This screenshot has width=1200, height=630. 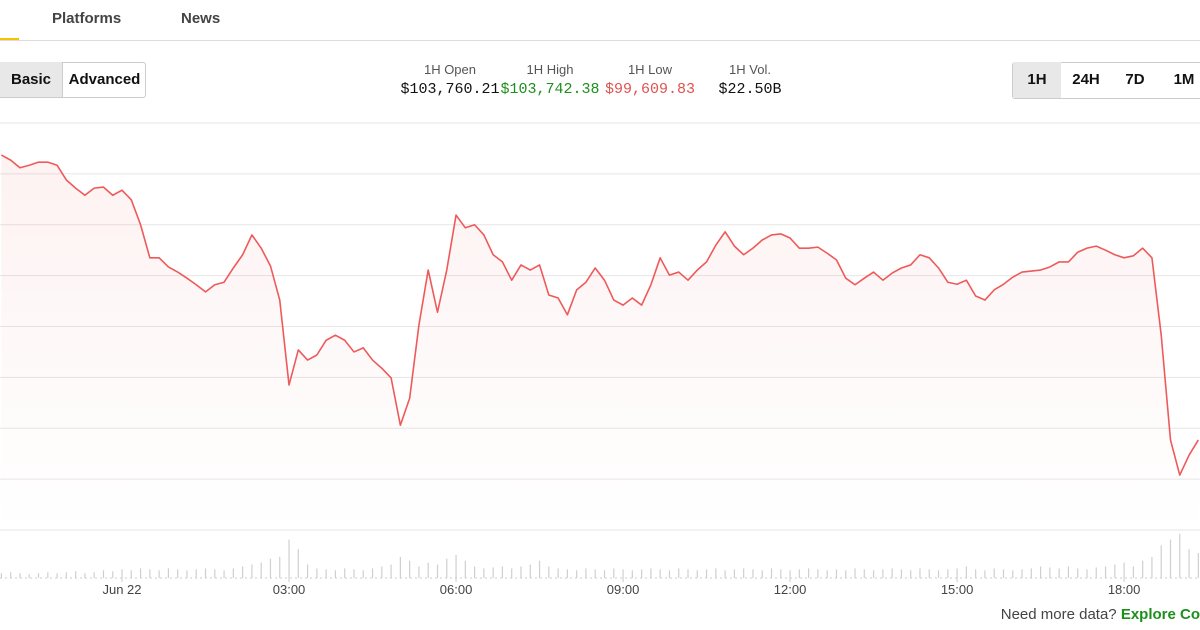 What do you see at coordinates (104, 79) in the screenshot?
I see `toggle-button: Advanced` at bounding box center [104, 79].